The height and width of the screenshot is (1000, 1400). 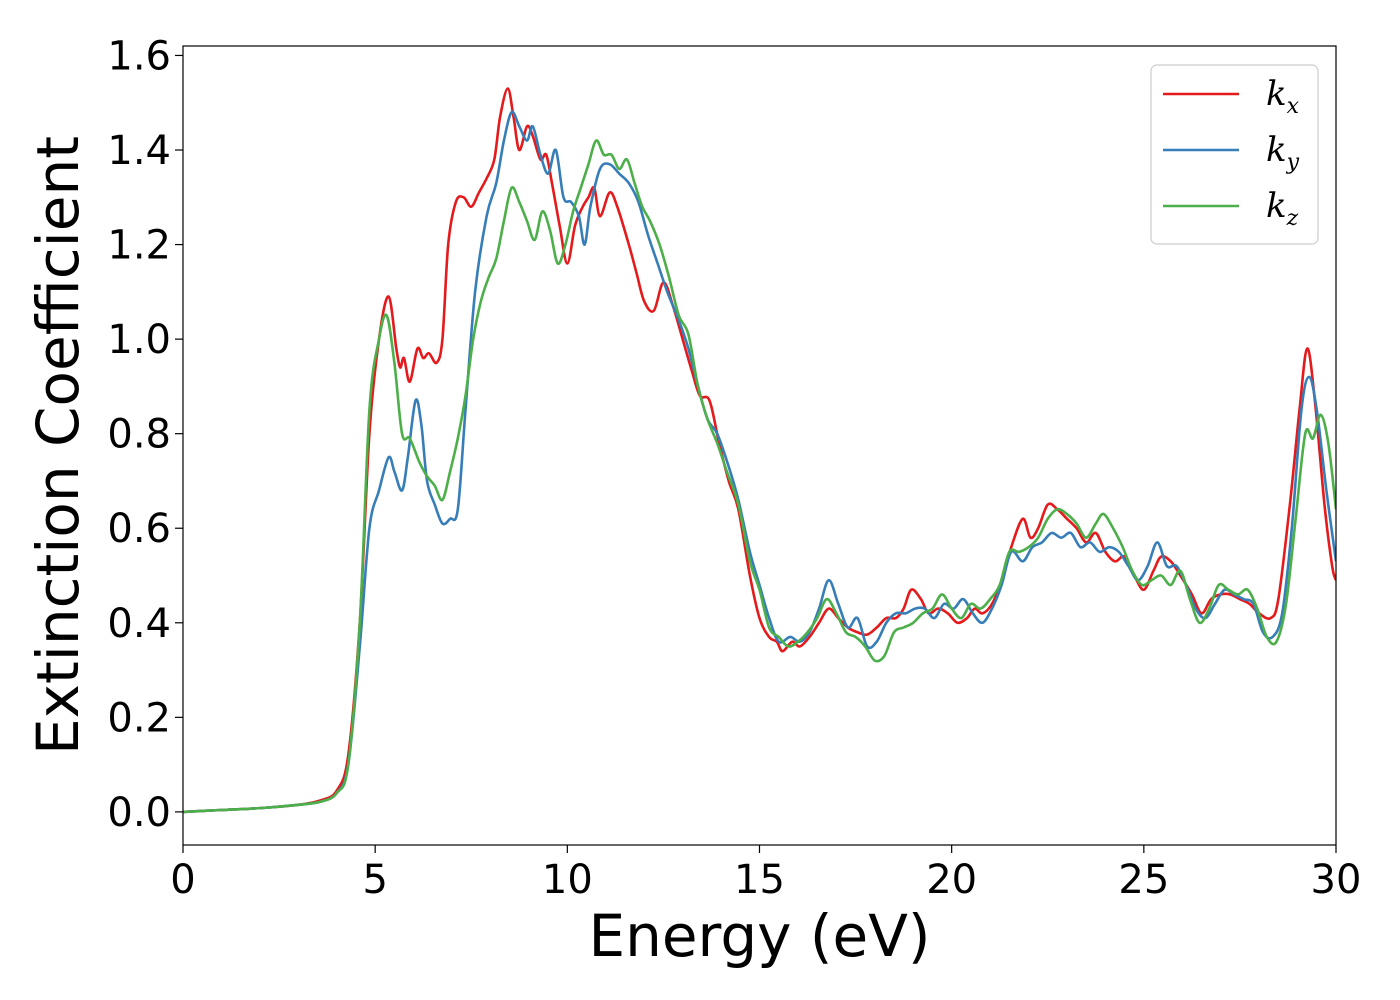 What do you see at coordinates (139, 56) in the screenshot?
I see `y-tick-label: 1.6` at bounding box center [139, 56].